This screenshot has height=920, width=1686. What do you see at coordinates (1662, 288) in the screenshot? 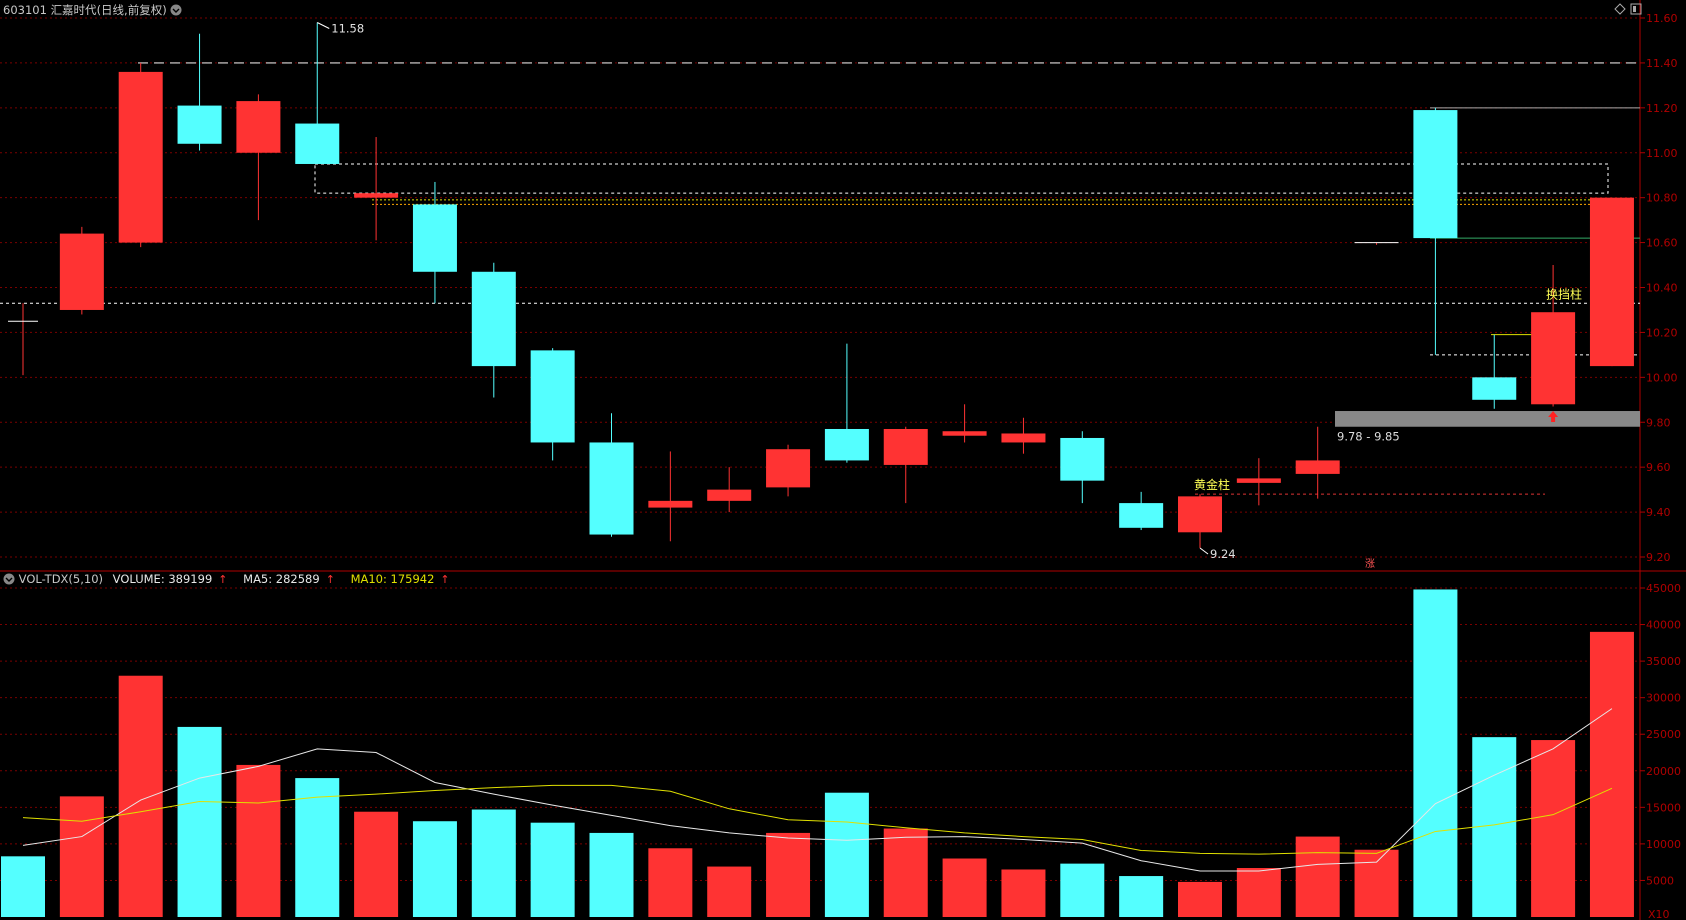
I see `price-tick-label: 10.40` at bounding box center [1662, 288].